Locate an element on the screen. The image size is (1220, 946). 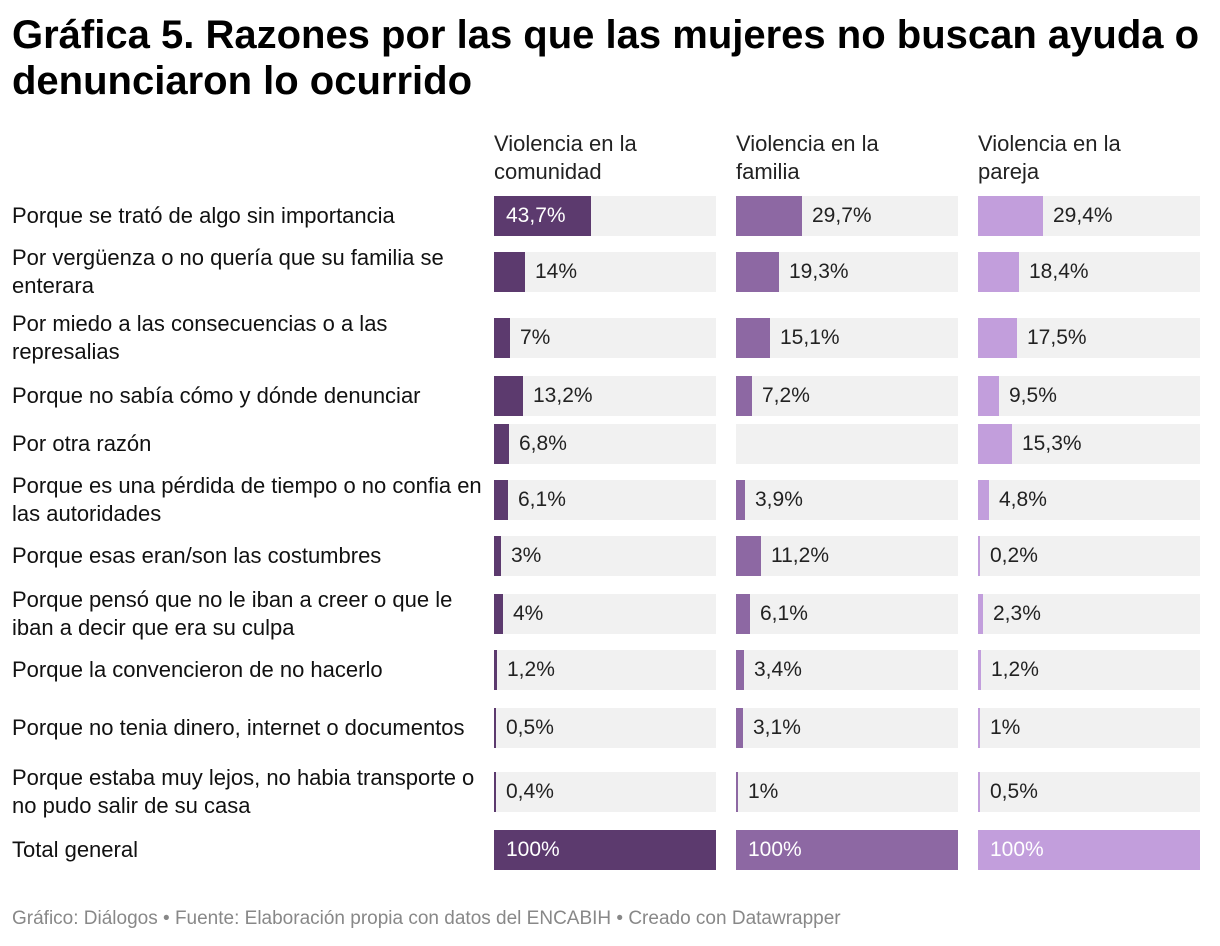
bar-track: 19,3% is located at coordinates (847, 272).